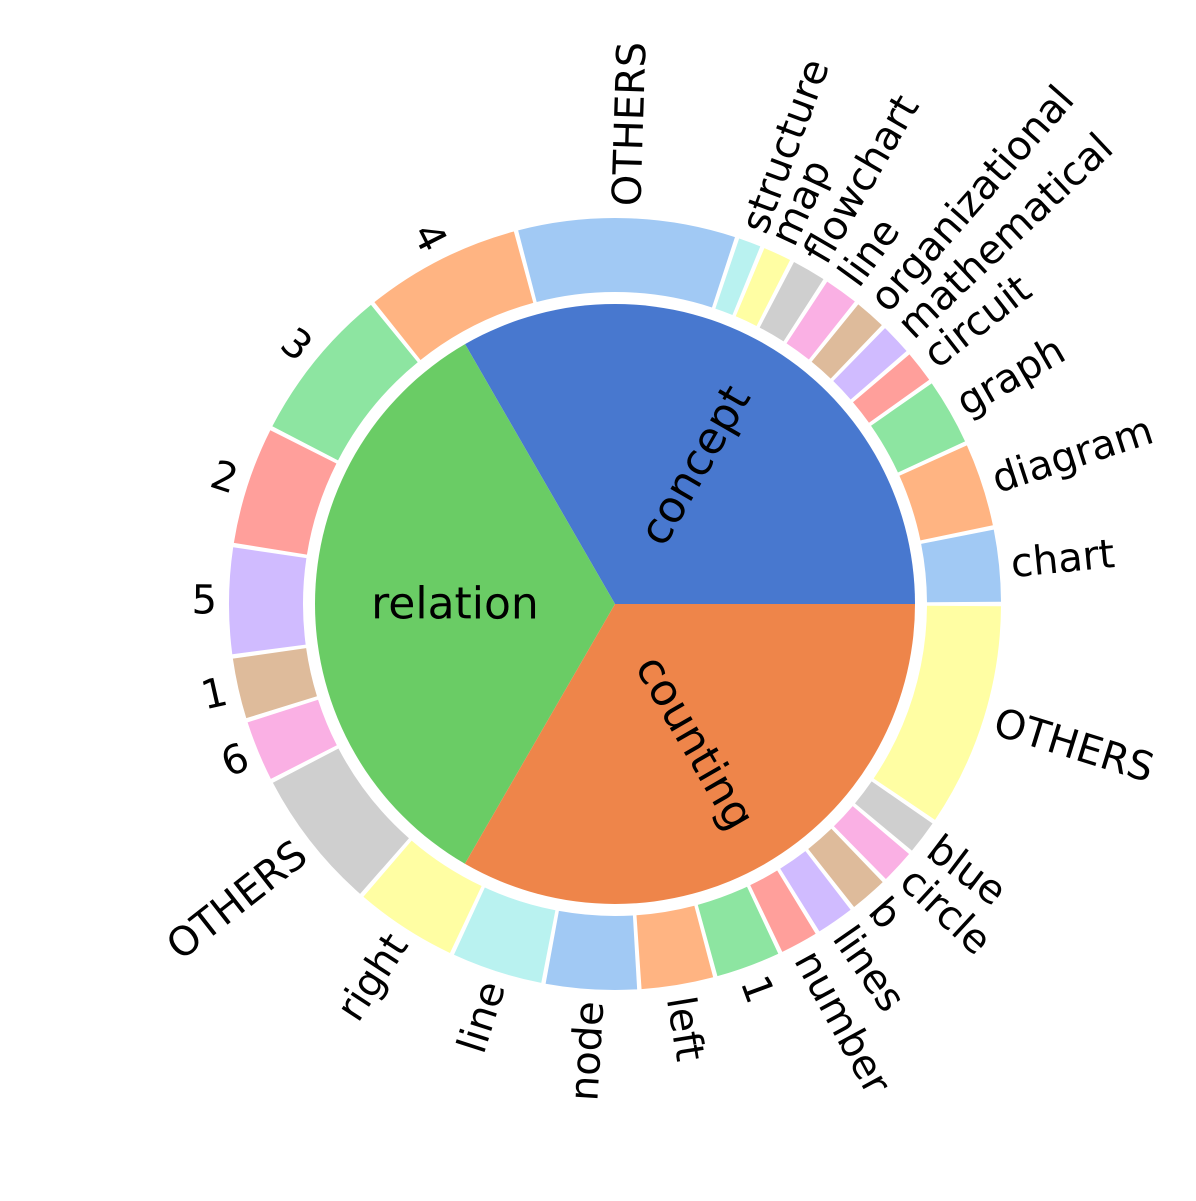 The width and height of the screenshot is (1196, 1201). Describe the element at coordinates (214, 694) in the screenshot. I see `outer-label-counting-1-15: 1` at that location.